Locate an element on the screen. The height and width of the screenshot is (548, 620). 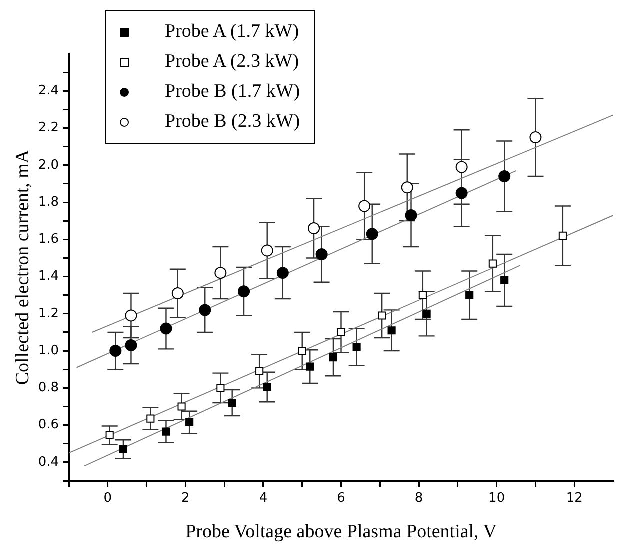
y-tick-label: 1.6 is located at coordinates (48, 240).